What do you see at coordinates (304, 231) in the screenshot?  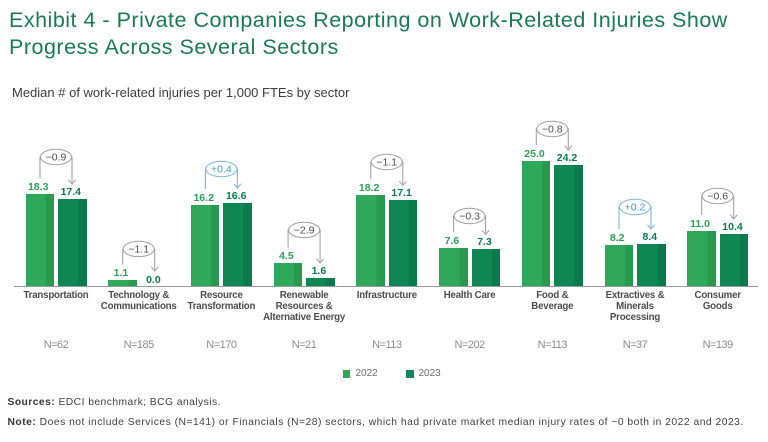 I see `svg-text: −2.9` at bounding box center [304, 231].